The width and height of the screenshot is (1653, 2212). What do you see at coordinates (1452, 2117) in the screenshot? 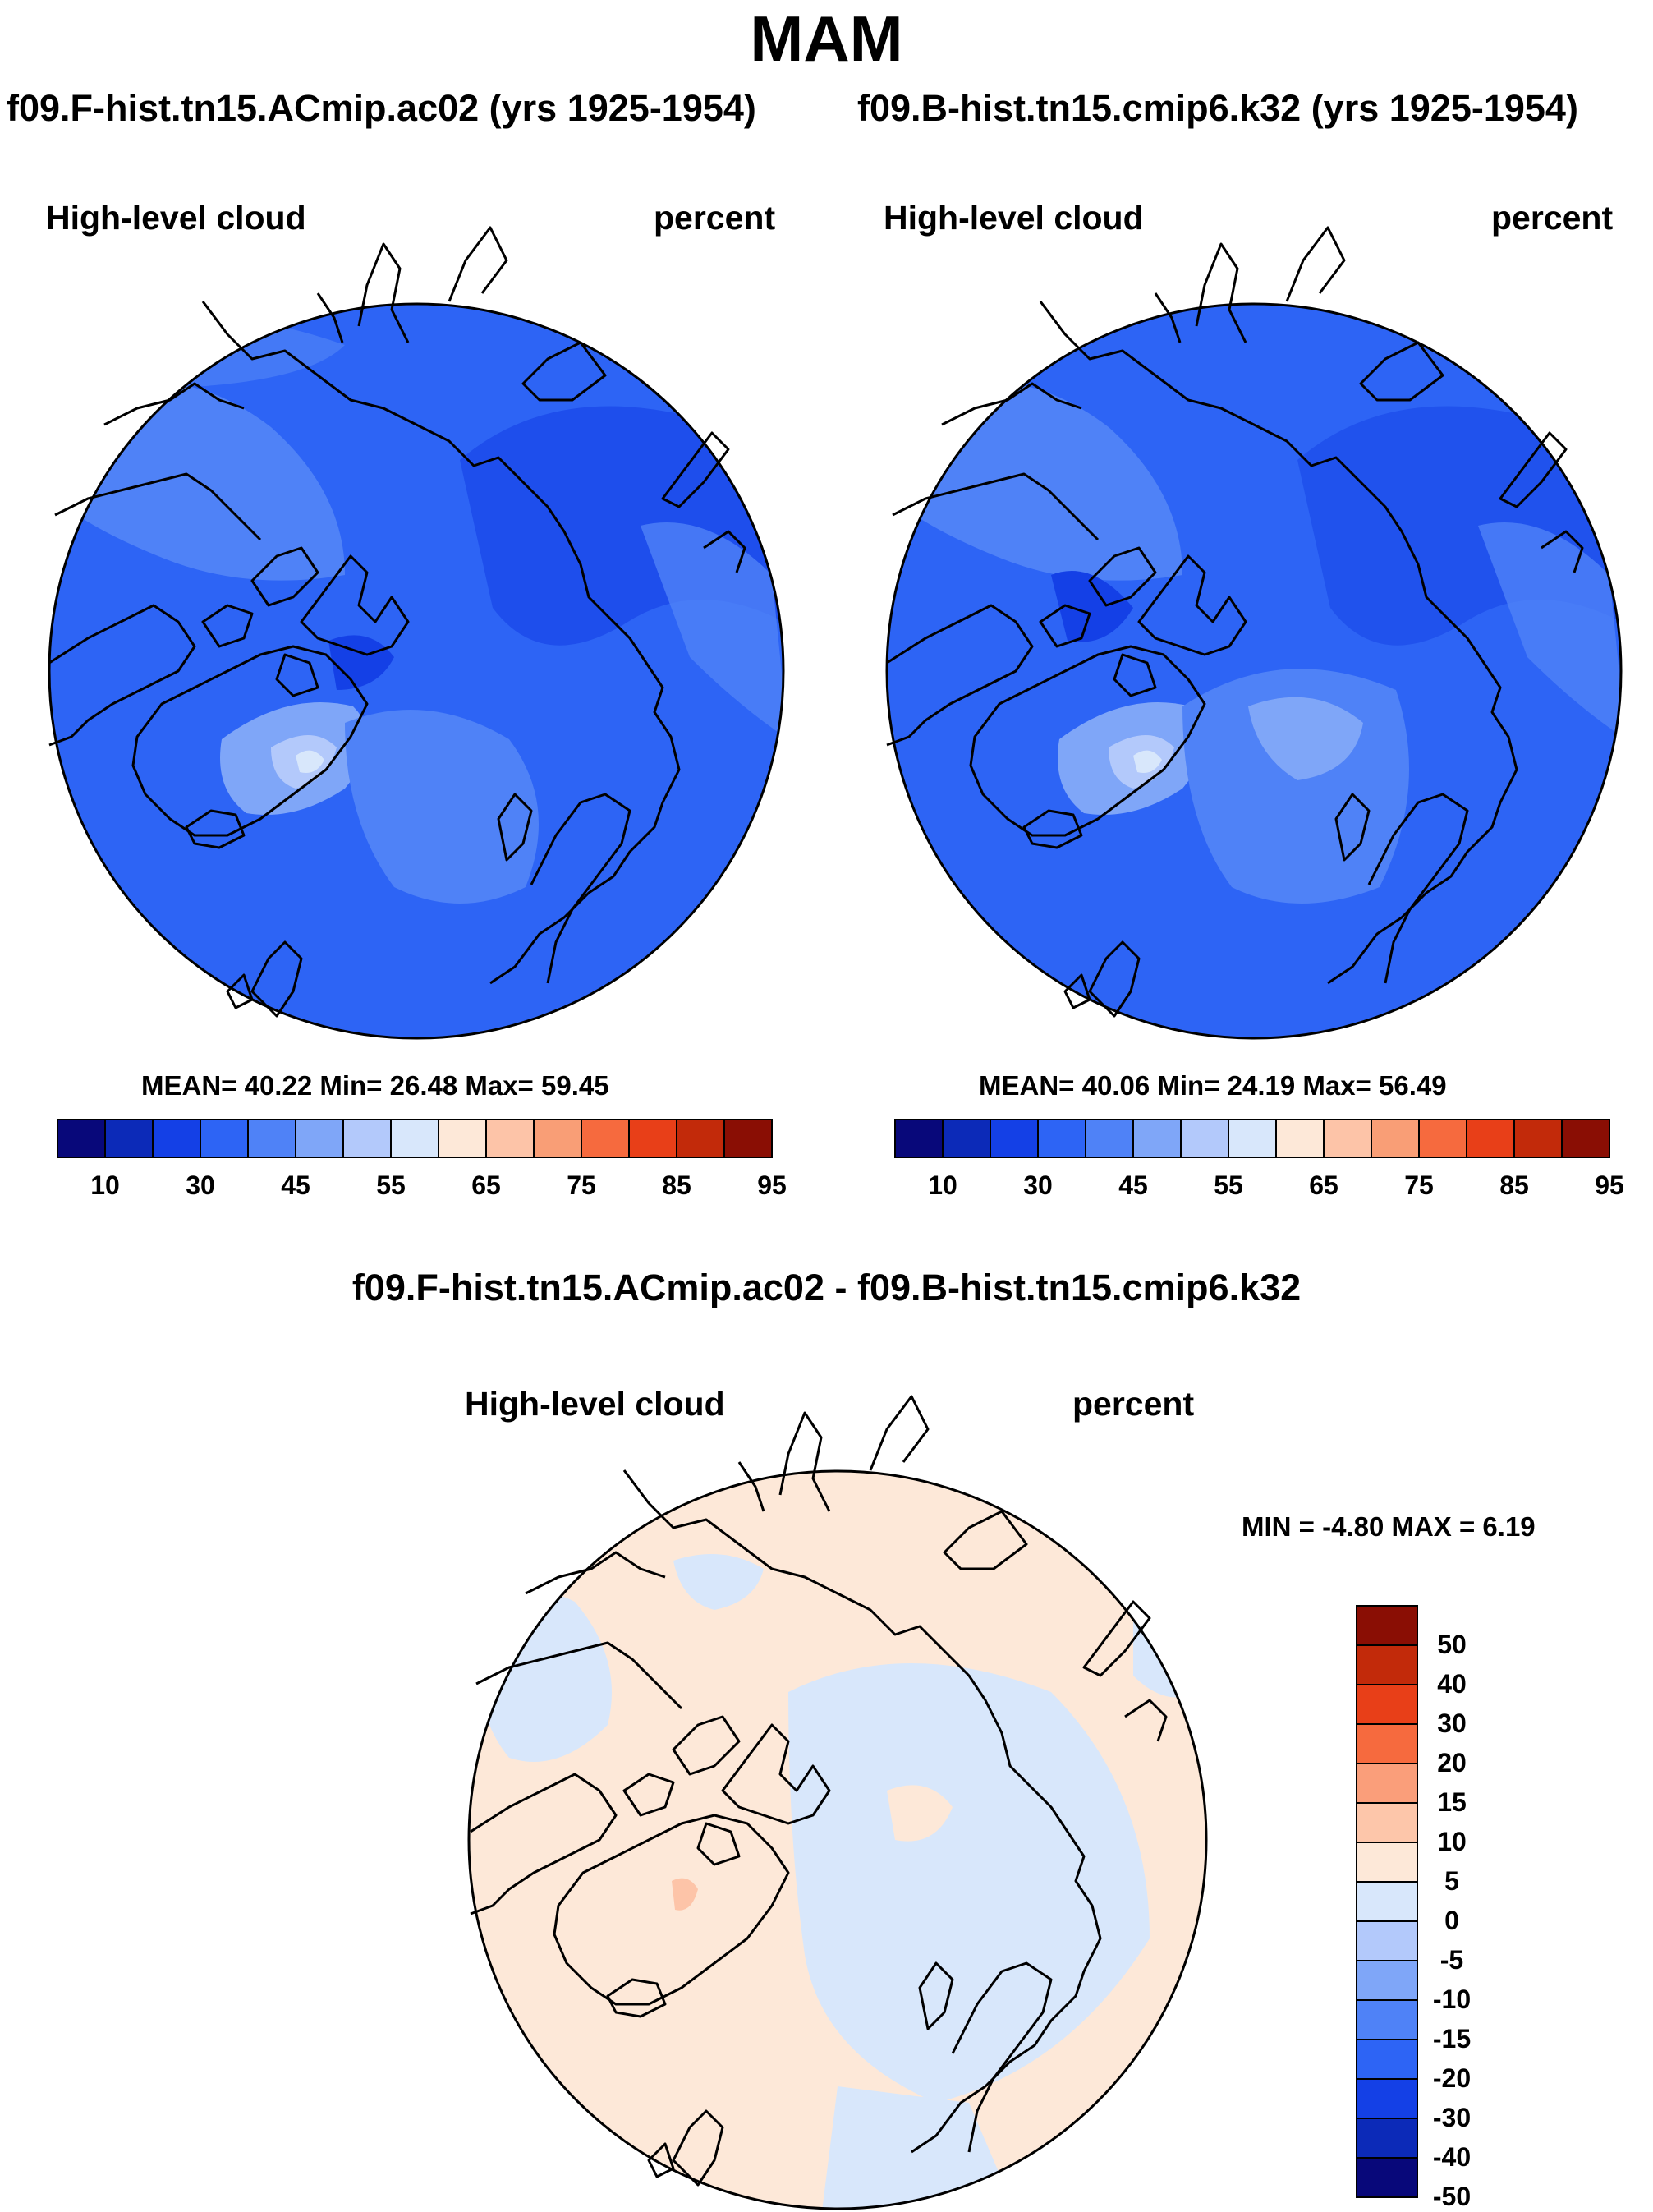
I see `colorbar-tick-label: -30` at bounding box center [1452, 2117].